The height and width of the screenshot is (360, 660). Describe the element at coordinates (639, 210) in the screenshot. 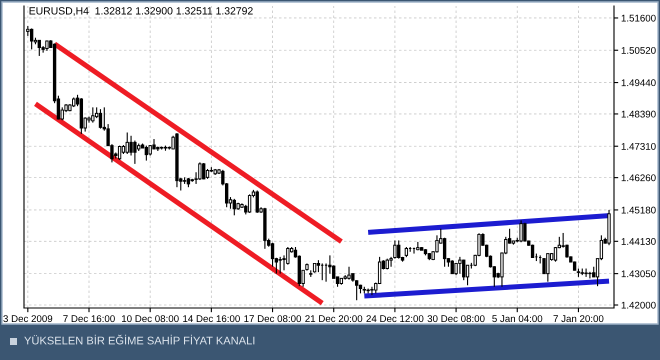

I see `y-tick-label: 1.45180` at that location.